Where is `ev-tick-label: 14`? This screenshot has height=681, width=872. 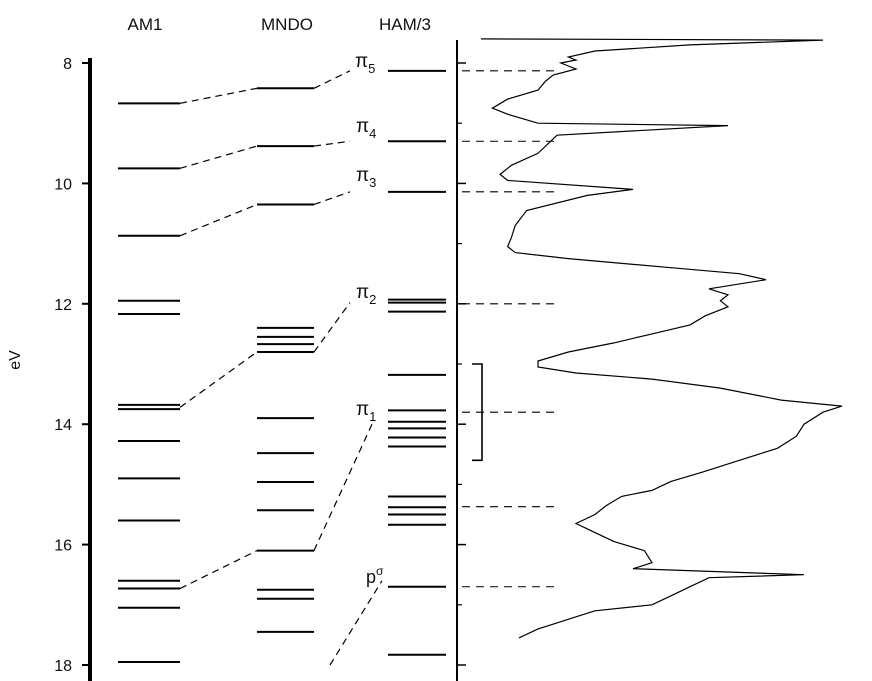
ev-tick-label: 14 is located at coordinates (63, 425).